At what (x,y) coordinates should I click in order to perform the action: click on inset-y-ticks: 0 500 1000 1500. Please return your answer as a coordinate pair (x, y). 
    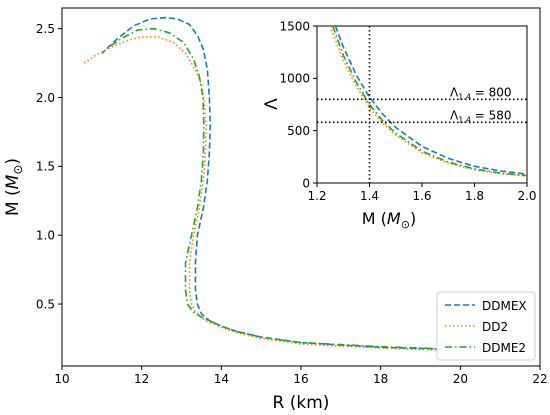
    Looking at the image, I should click on (298, 104).